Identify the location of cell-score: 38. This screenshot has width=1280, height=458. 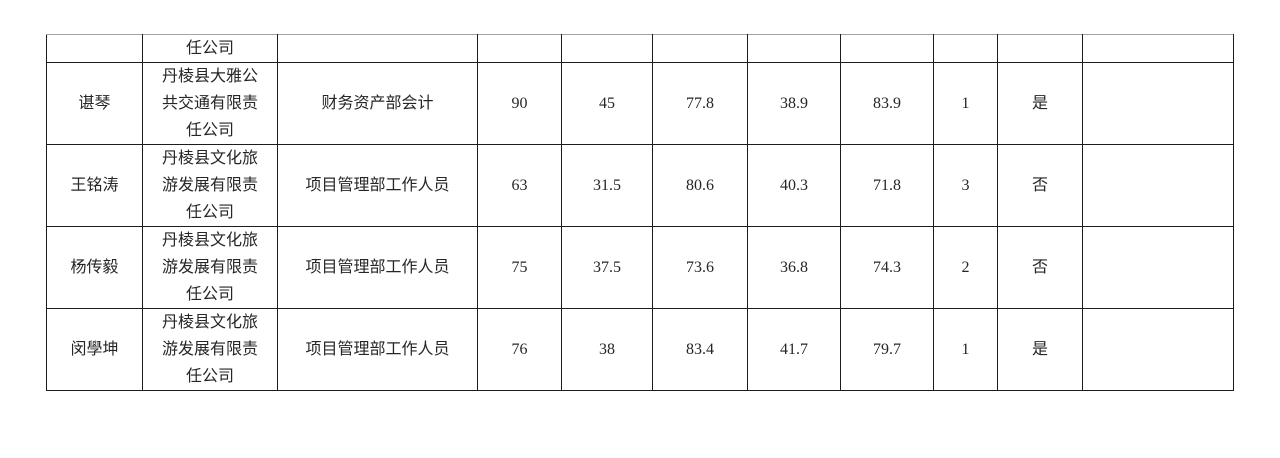
(607, 349).